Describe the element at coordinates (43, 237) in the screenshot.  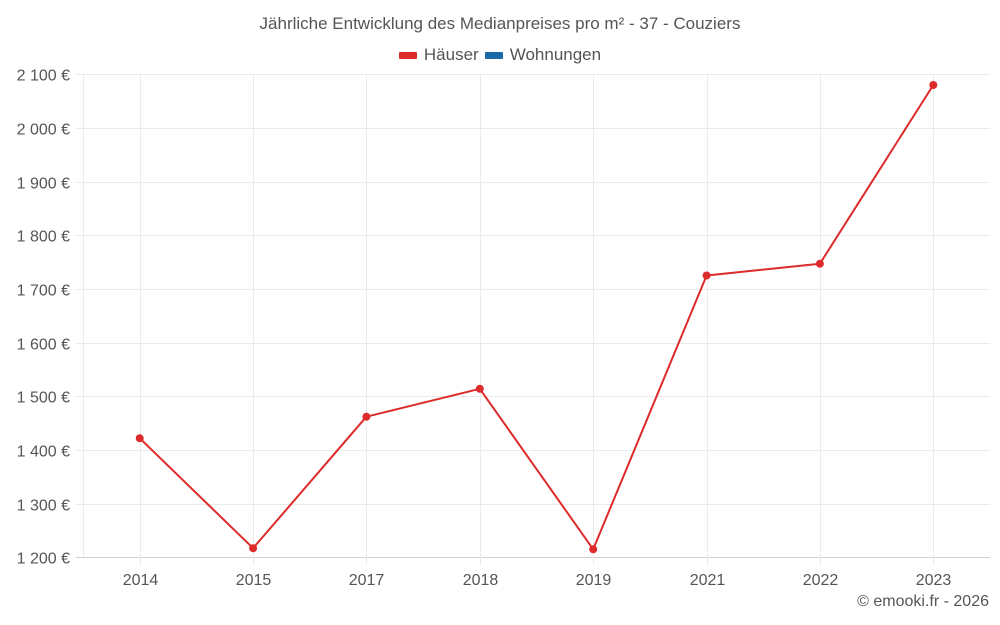
I see `y-tick-label: 1 800 €` at that location.